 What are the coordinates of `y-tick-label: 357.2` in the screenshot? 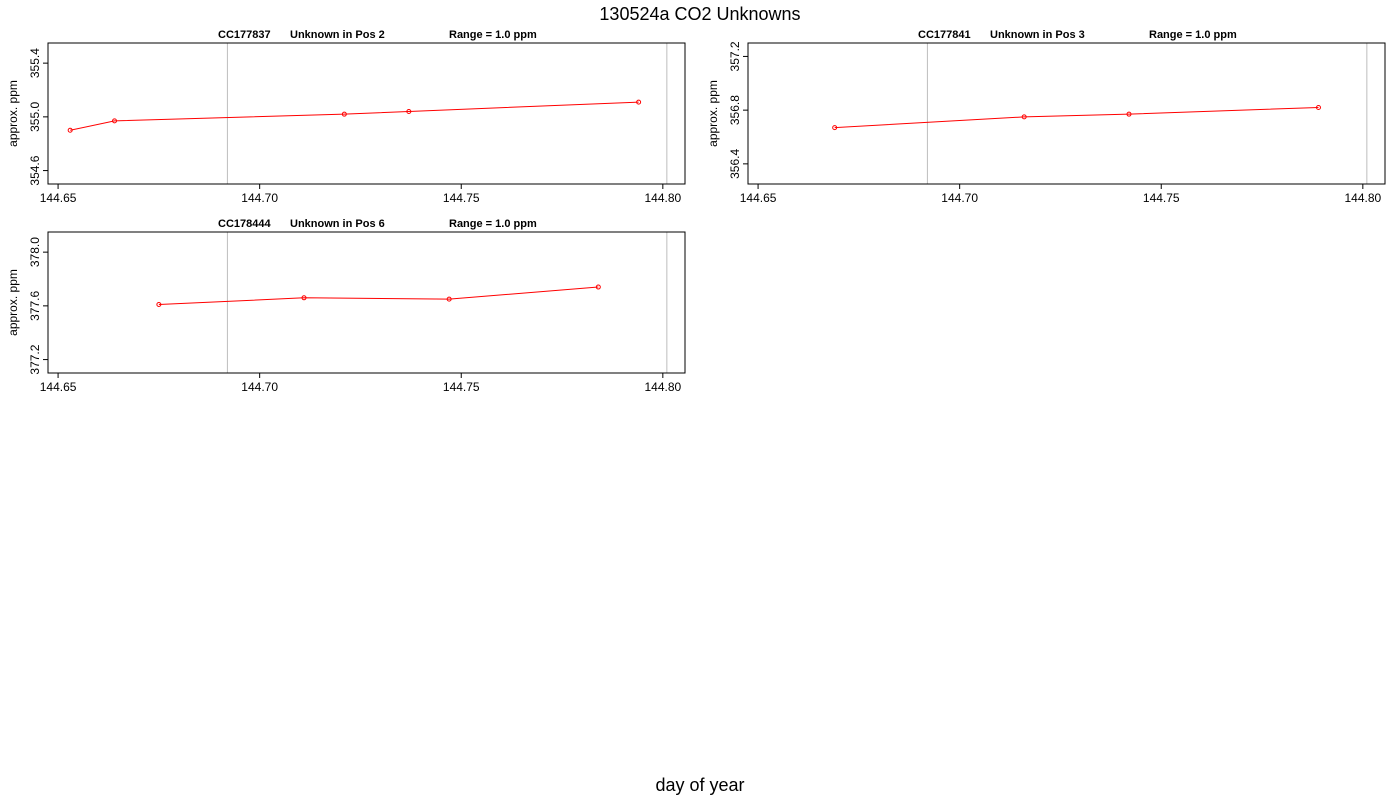 It's located at (735, 56).